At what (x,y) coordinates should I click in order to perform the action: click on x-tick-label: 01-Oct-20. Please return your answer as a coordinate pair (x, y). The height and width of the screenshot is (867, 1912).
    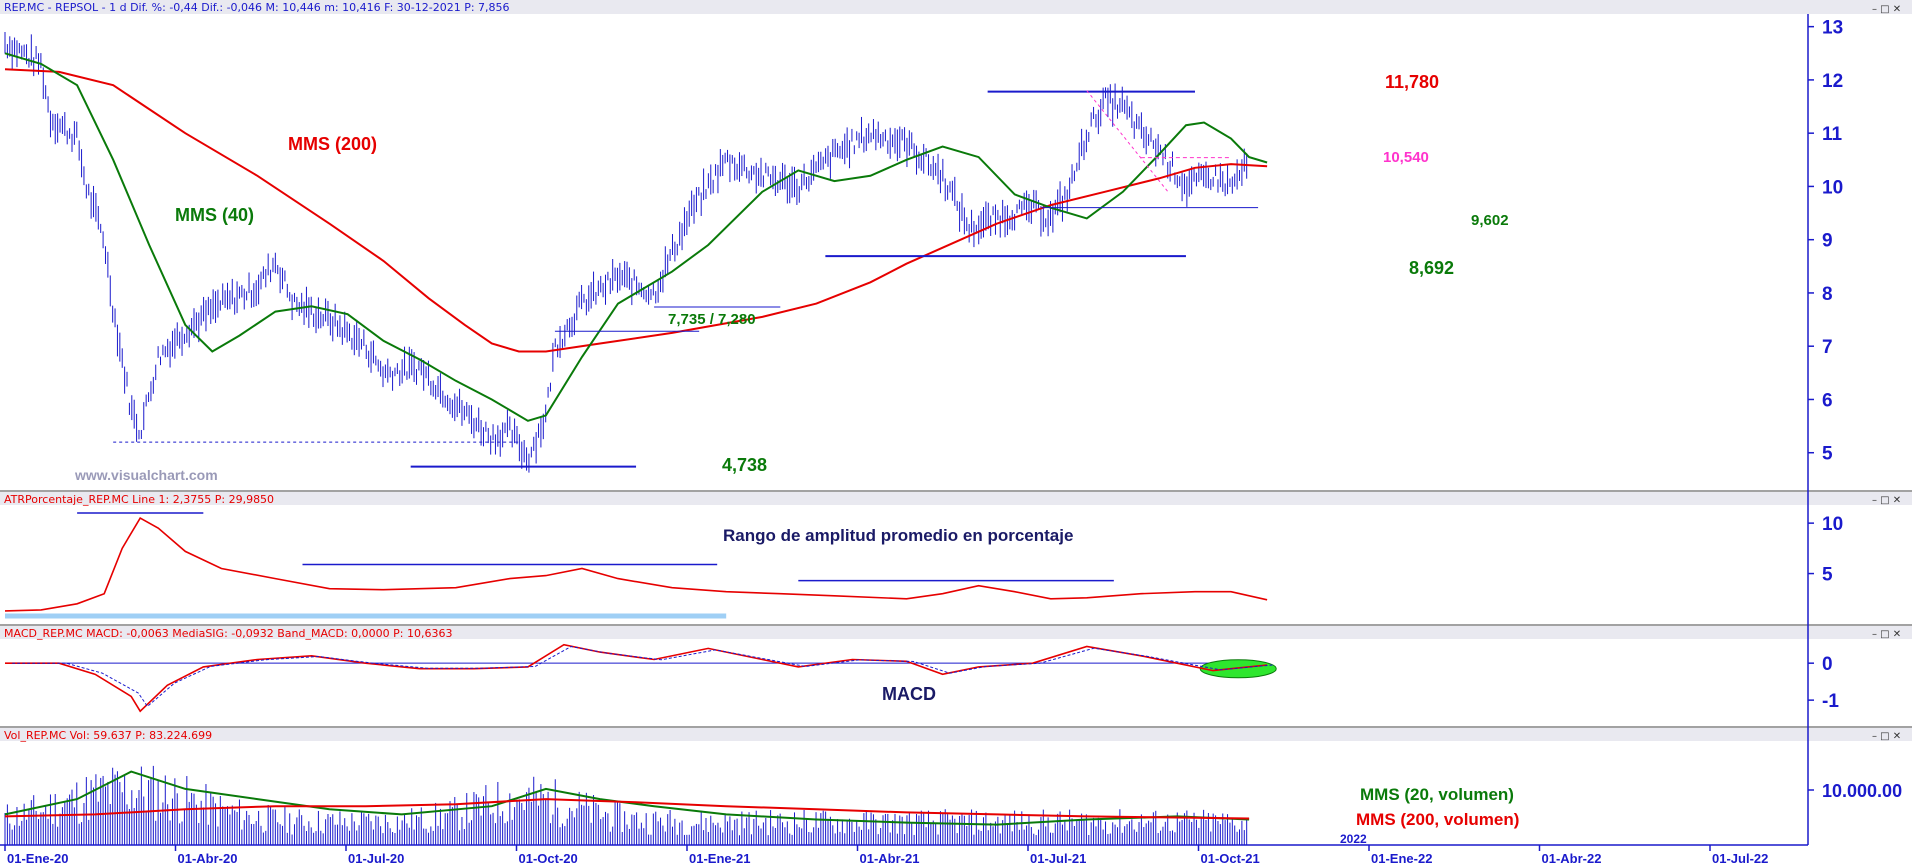
    Looking at the image, I should click on (548, 858).